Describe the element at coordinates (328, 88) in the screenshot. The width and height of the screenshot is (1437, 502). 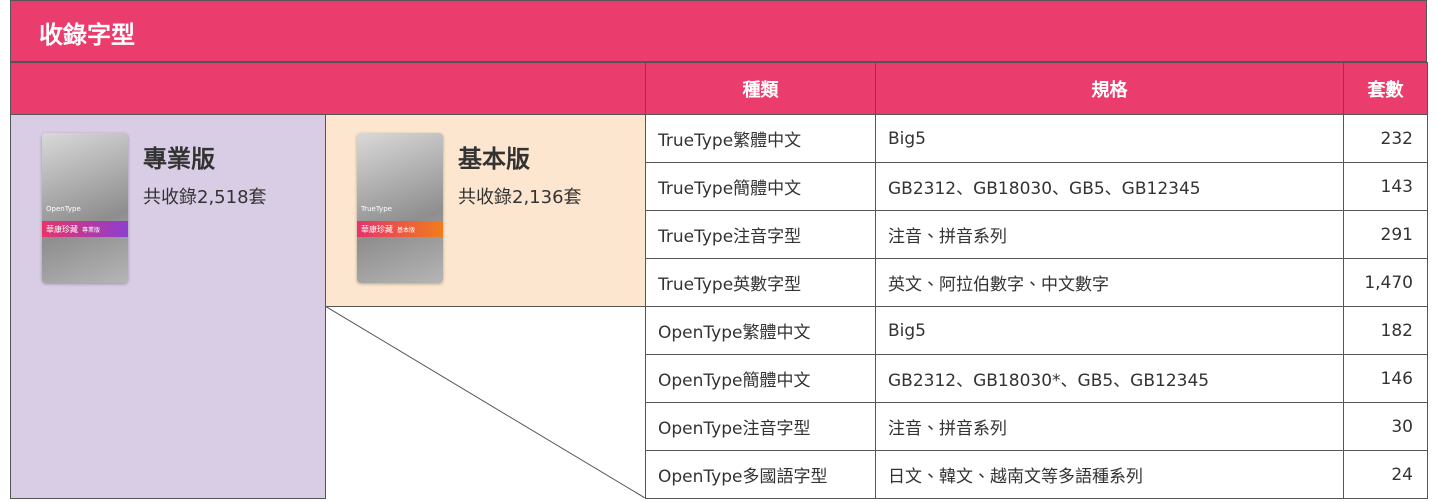
I see `header-blank` at that location.